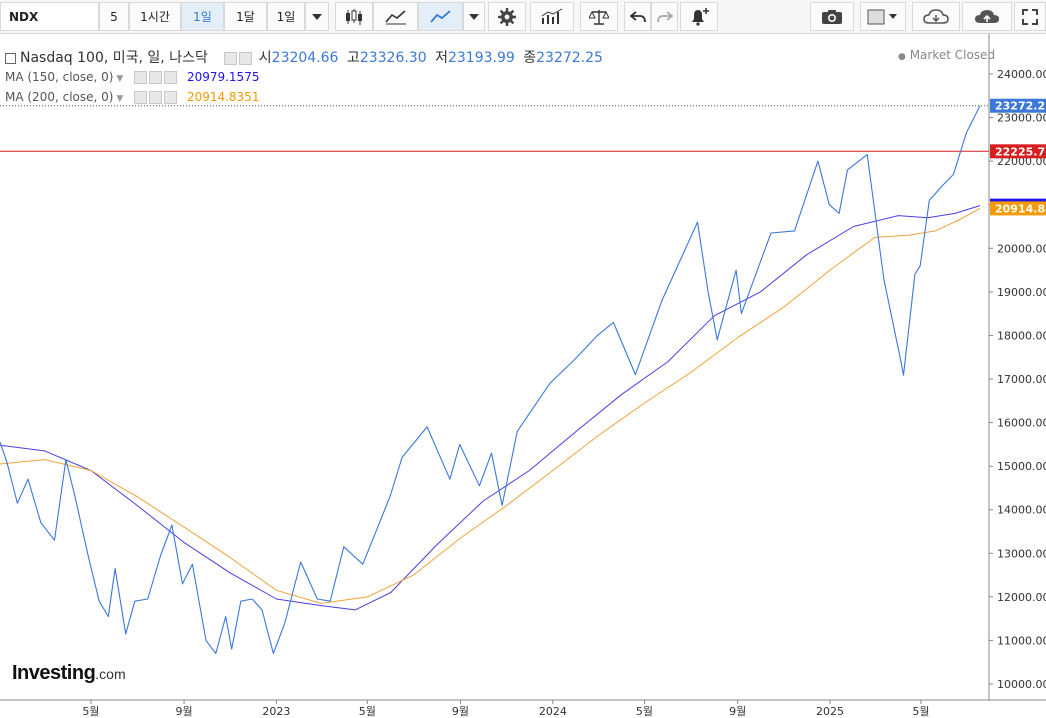 The height and width of the screenshot is (718, 1046). I want to click on y-tick-label: 22000.00, so click(1021, 161).